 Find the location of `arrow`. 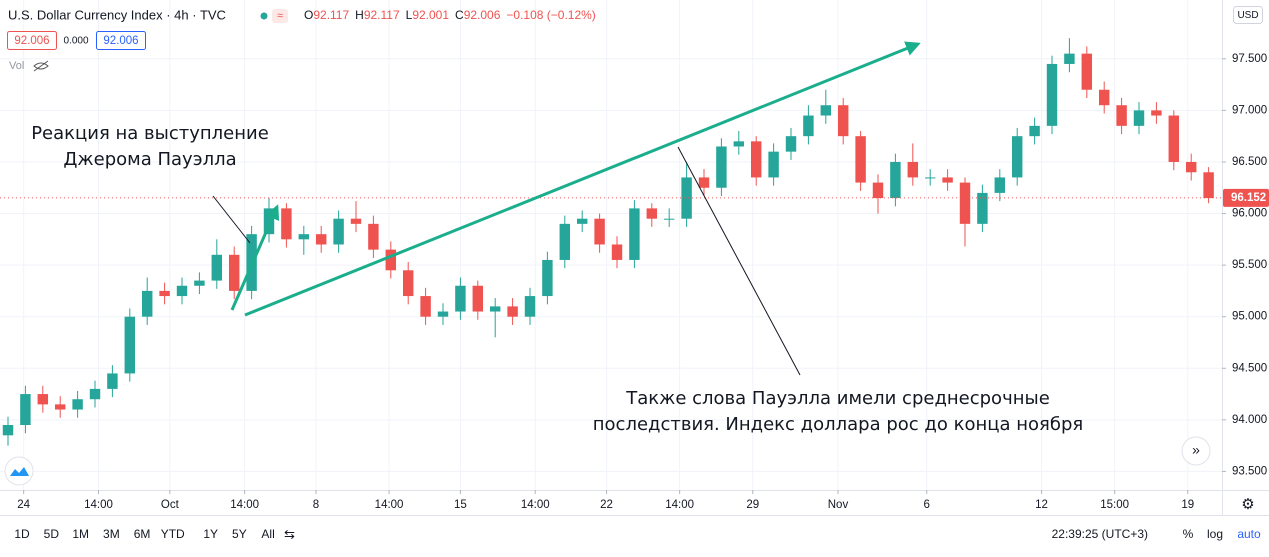

arrow is located at coordinates (255, 257).